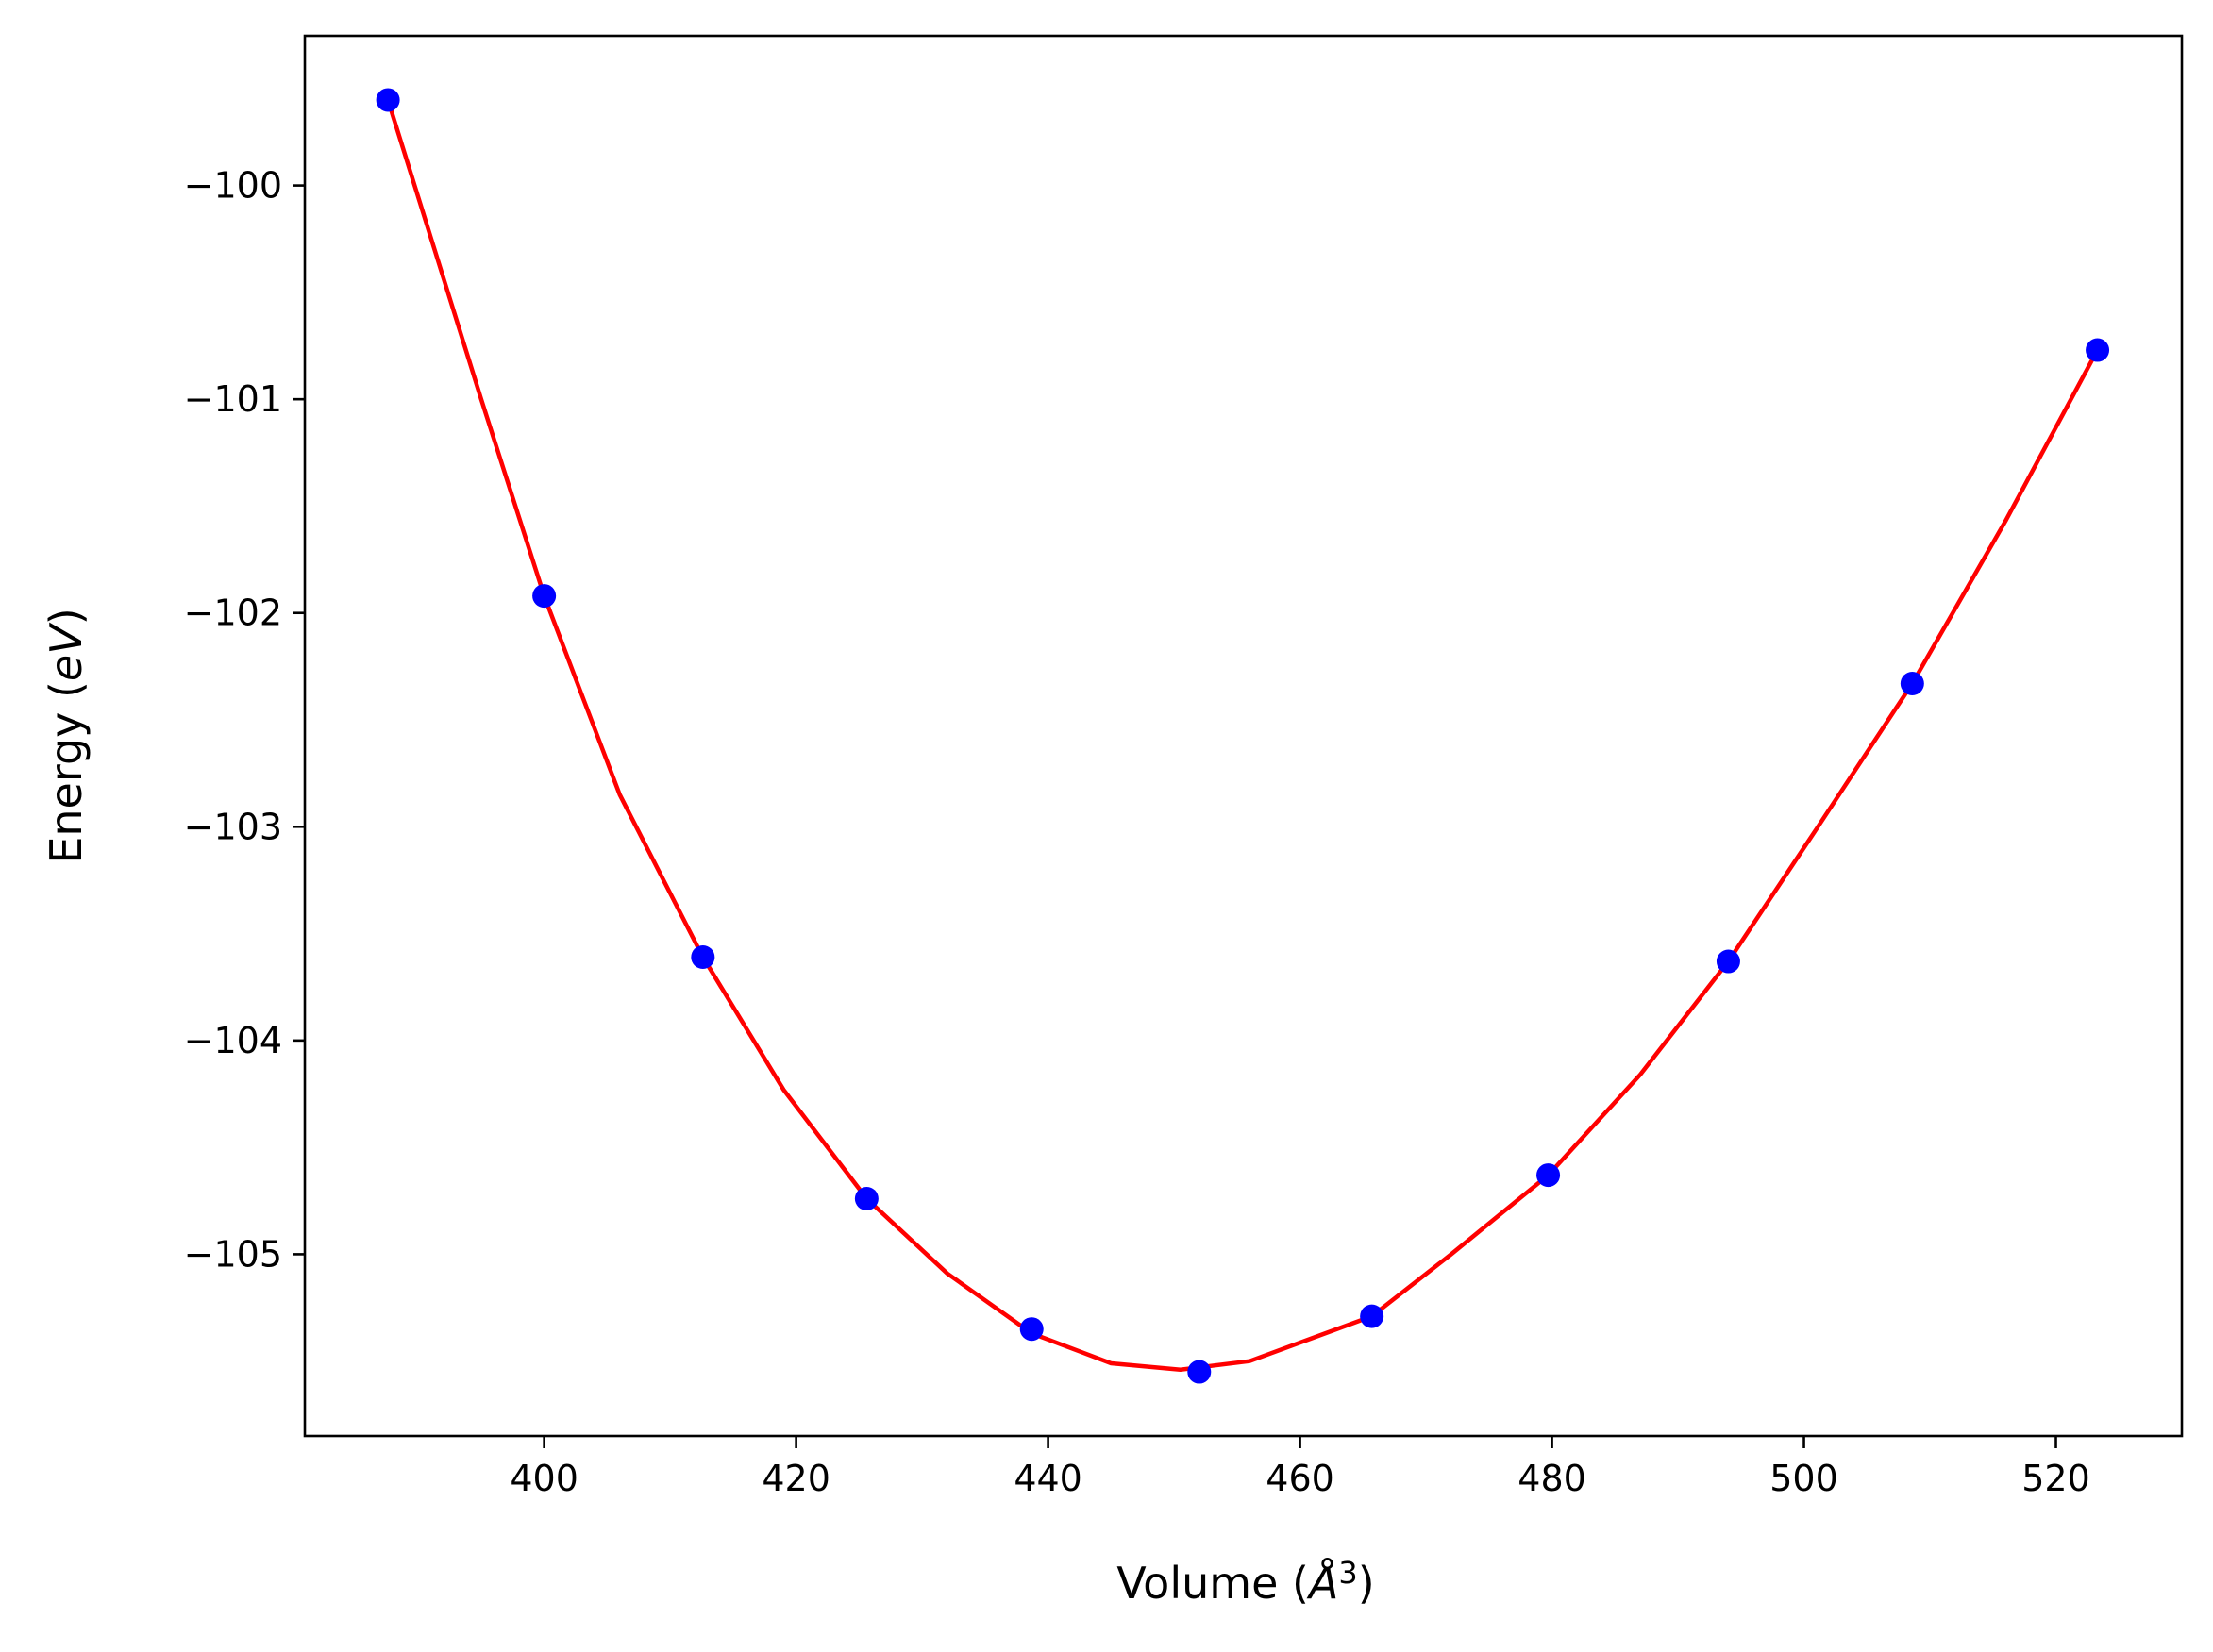  I want to click on y-tick-label: −104, so click(233, 1040).